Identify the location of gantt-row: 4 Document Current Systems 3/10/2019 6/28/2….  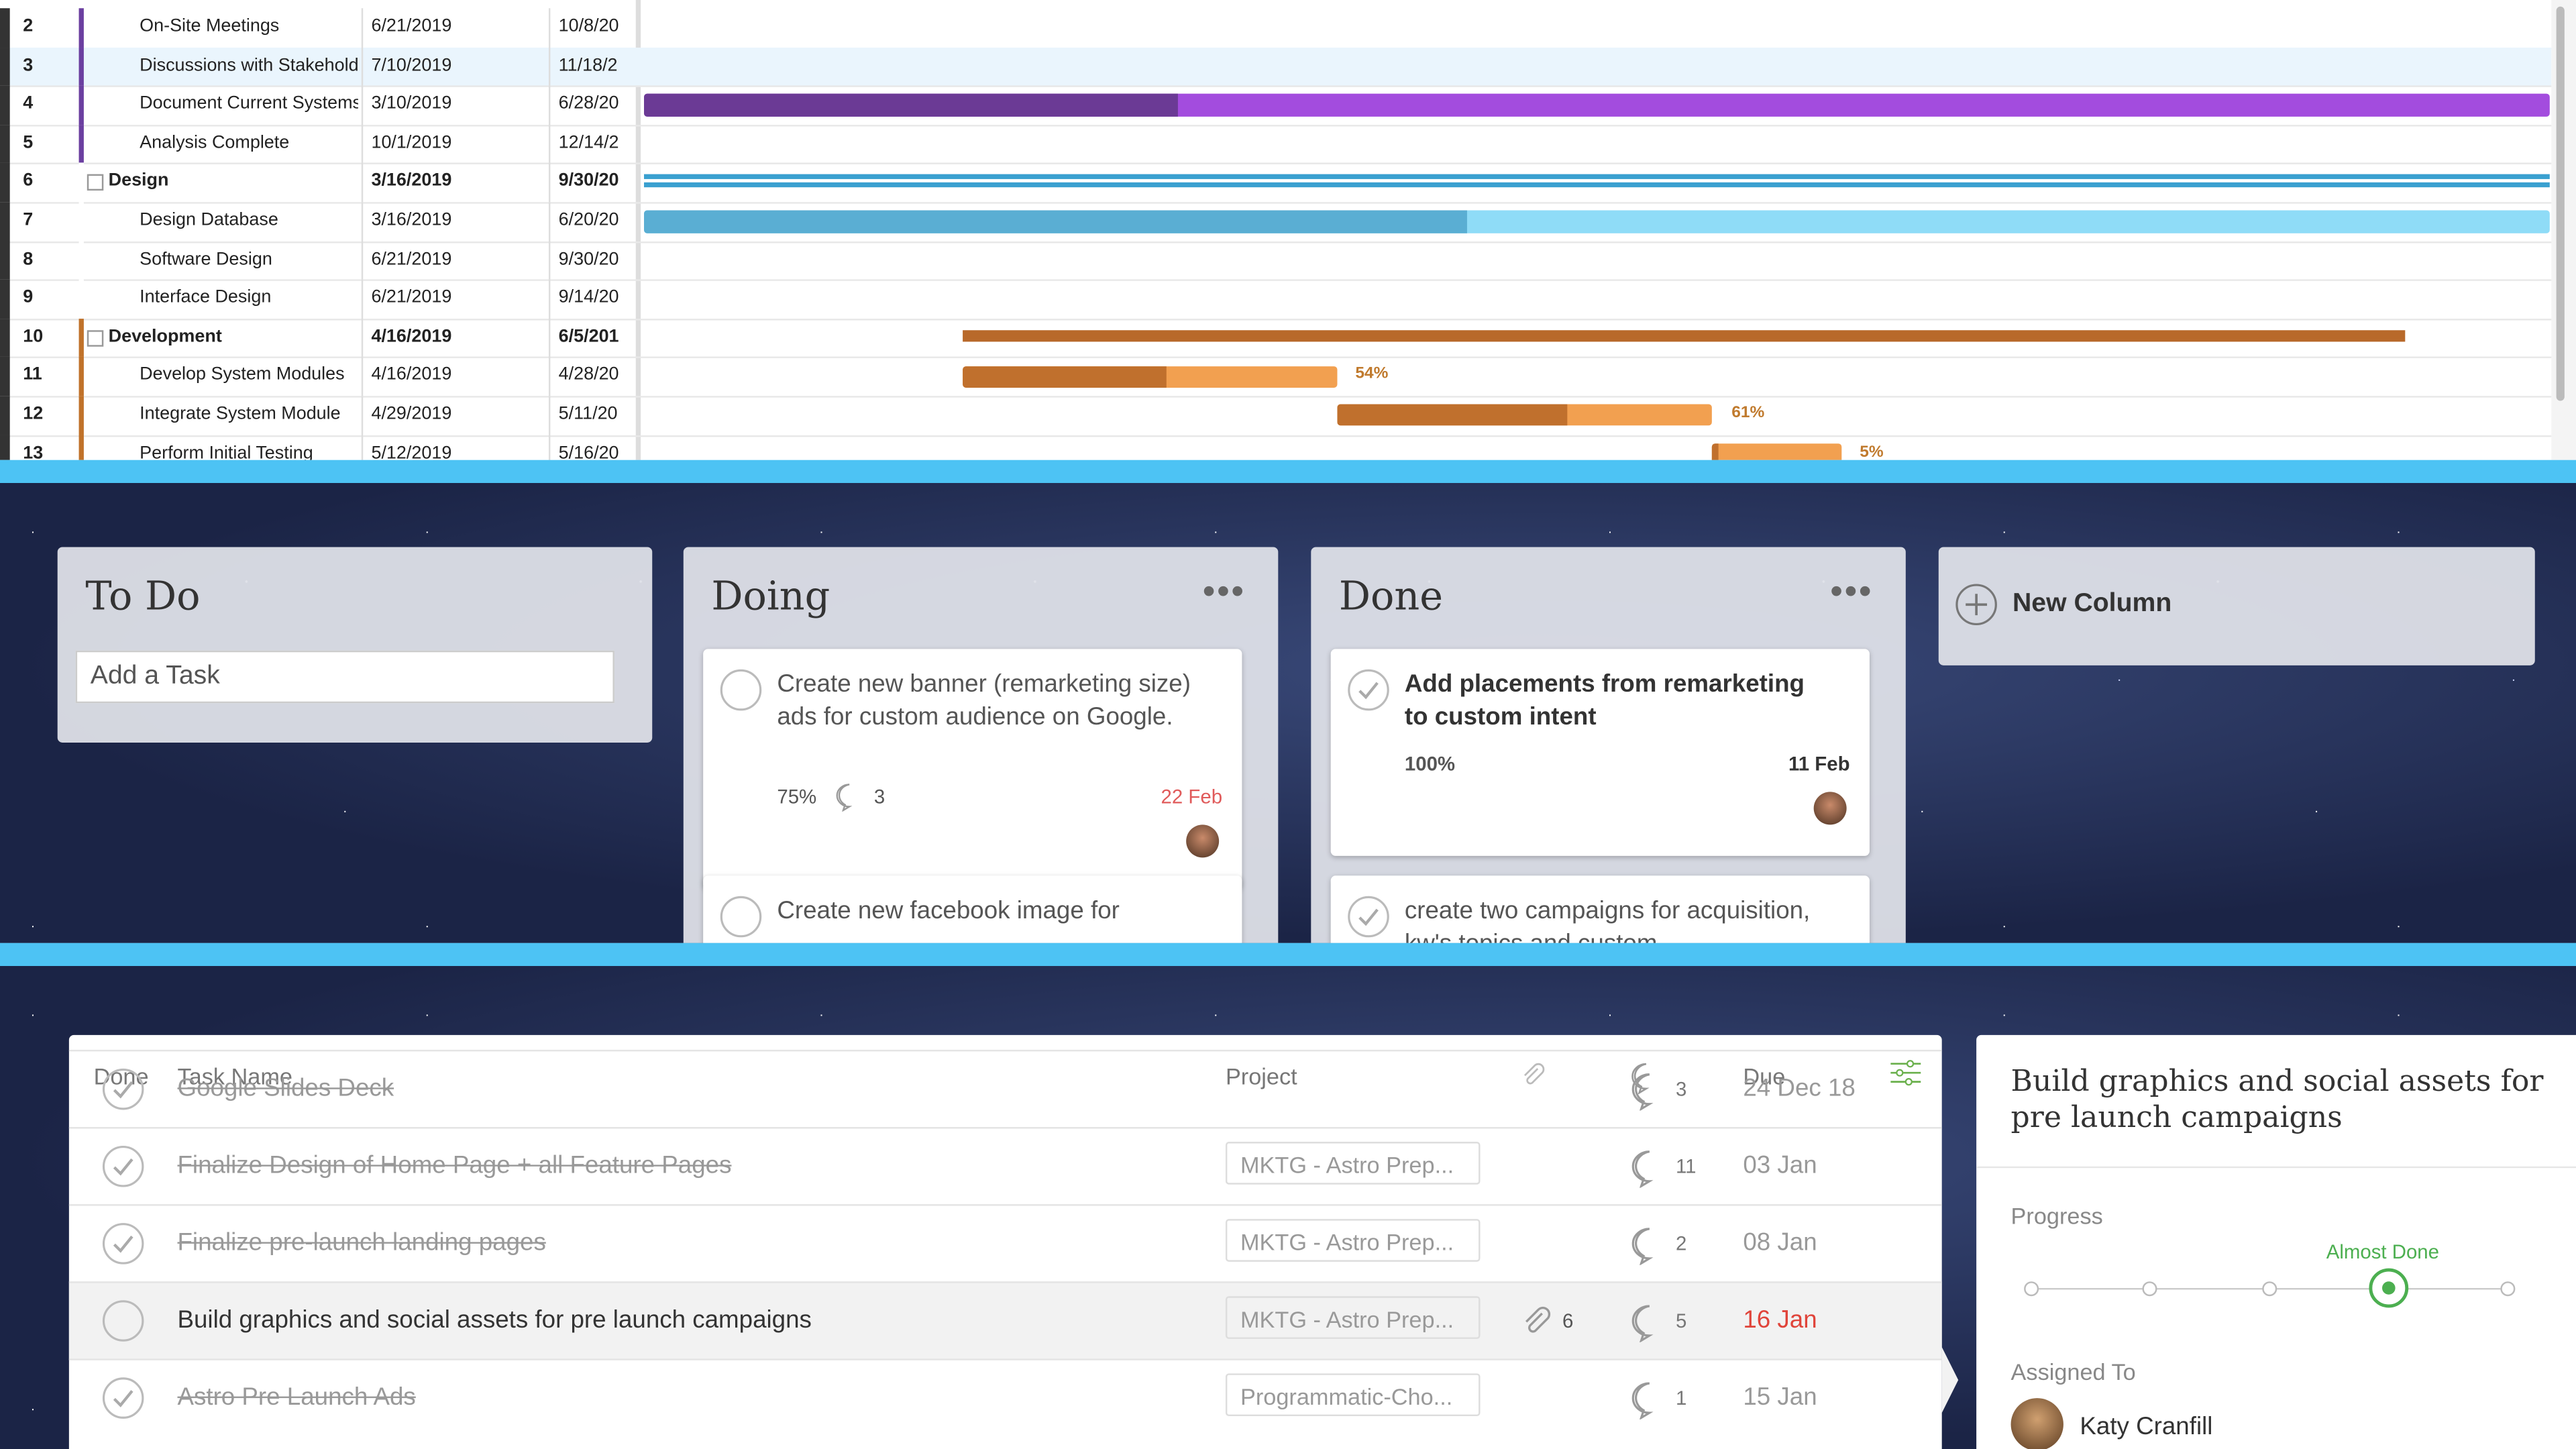
(1276, 106).